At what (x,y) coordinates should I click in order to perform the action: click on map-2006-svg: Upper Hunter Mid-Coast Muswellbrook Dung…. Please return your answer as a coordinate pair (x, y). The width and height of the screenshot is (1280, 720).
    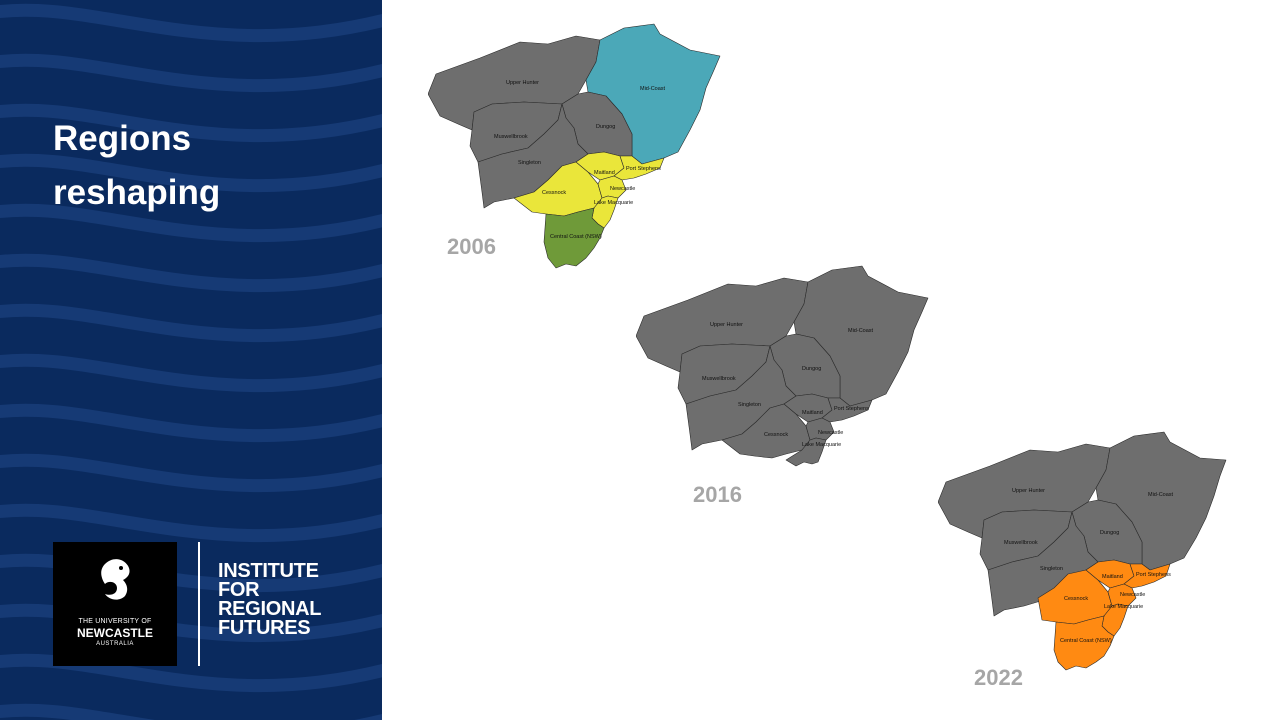
    Looking at the image, I should click on (574, 146).